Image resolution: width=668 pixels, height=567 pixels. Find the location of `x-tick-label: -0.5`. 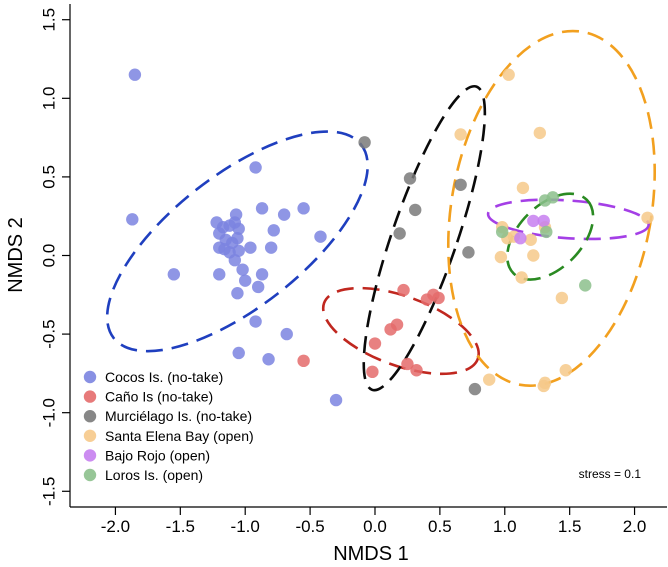

x-tick-label: -0.5 is located at coordinates (309, 526).